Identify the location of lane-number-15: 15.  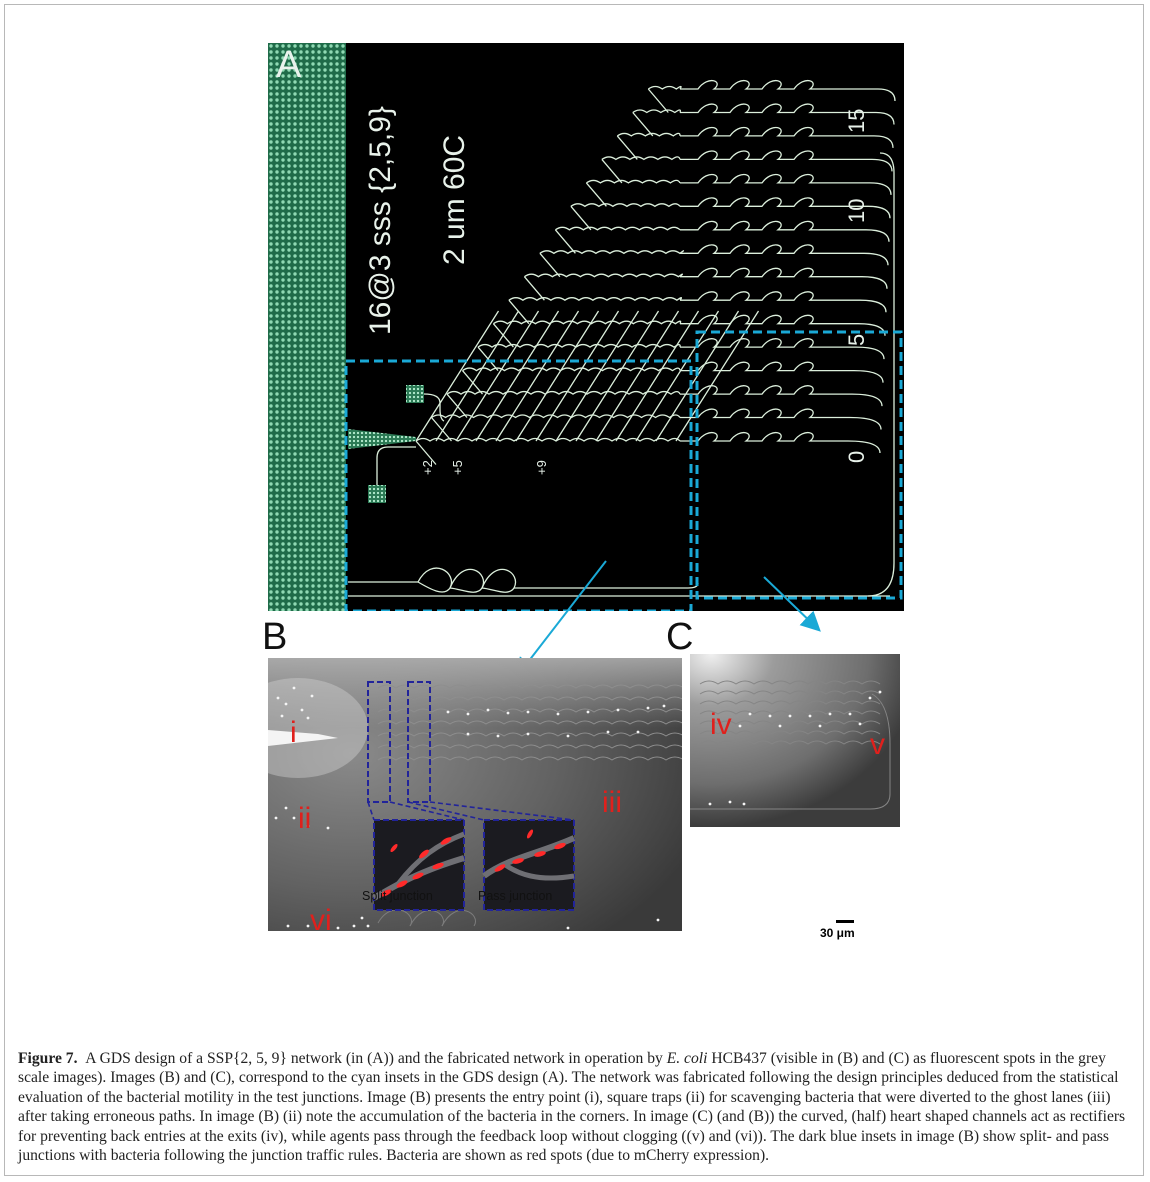
(856, 121).